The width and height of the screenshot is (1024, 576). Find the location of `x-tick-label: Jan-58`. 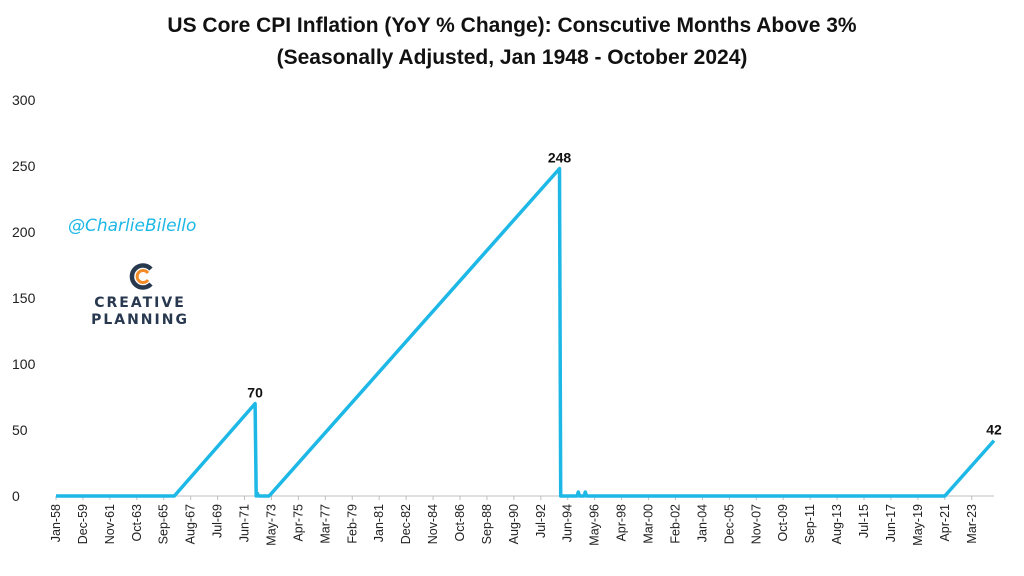

x-tick-label: Jan-58 is located at coordinates (56, 523).